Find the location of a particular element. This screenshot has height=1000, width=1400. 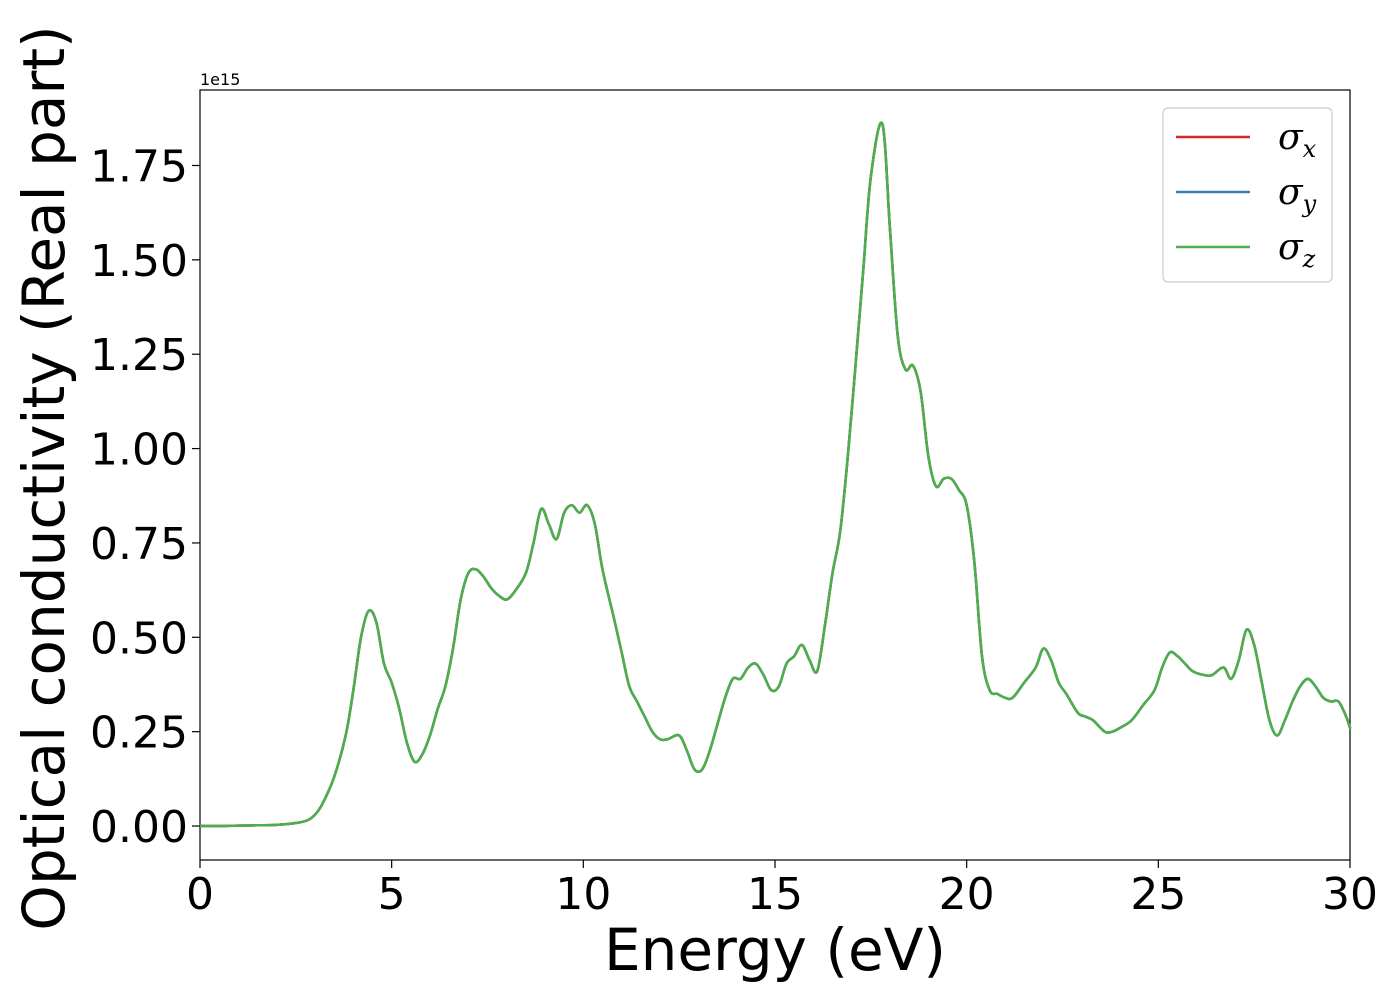

x-tick-label: 10 is located at coordinates (583, 894).